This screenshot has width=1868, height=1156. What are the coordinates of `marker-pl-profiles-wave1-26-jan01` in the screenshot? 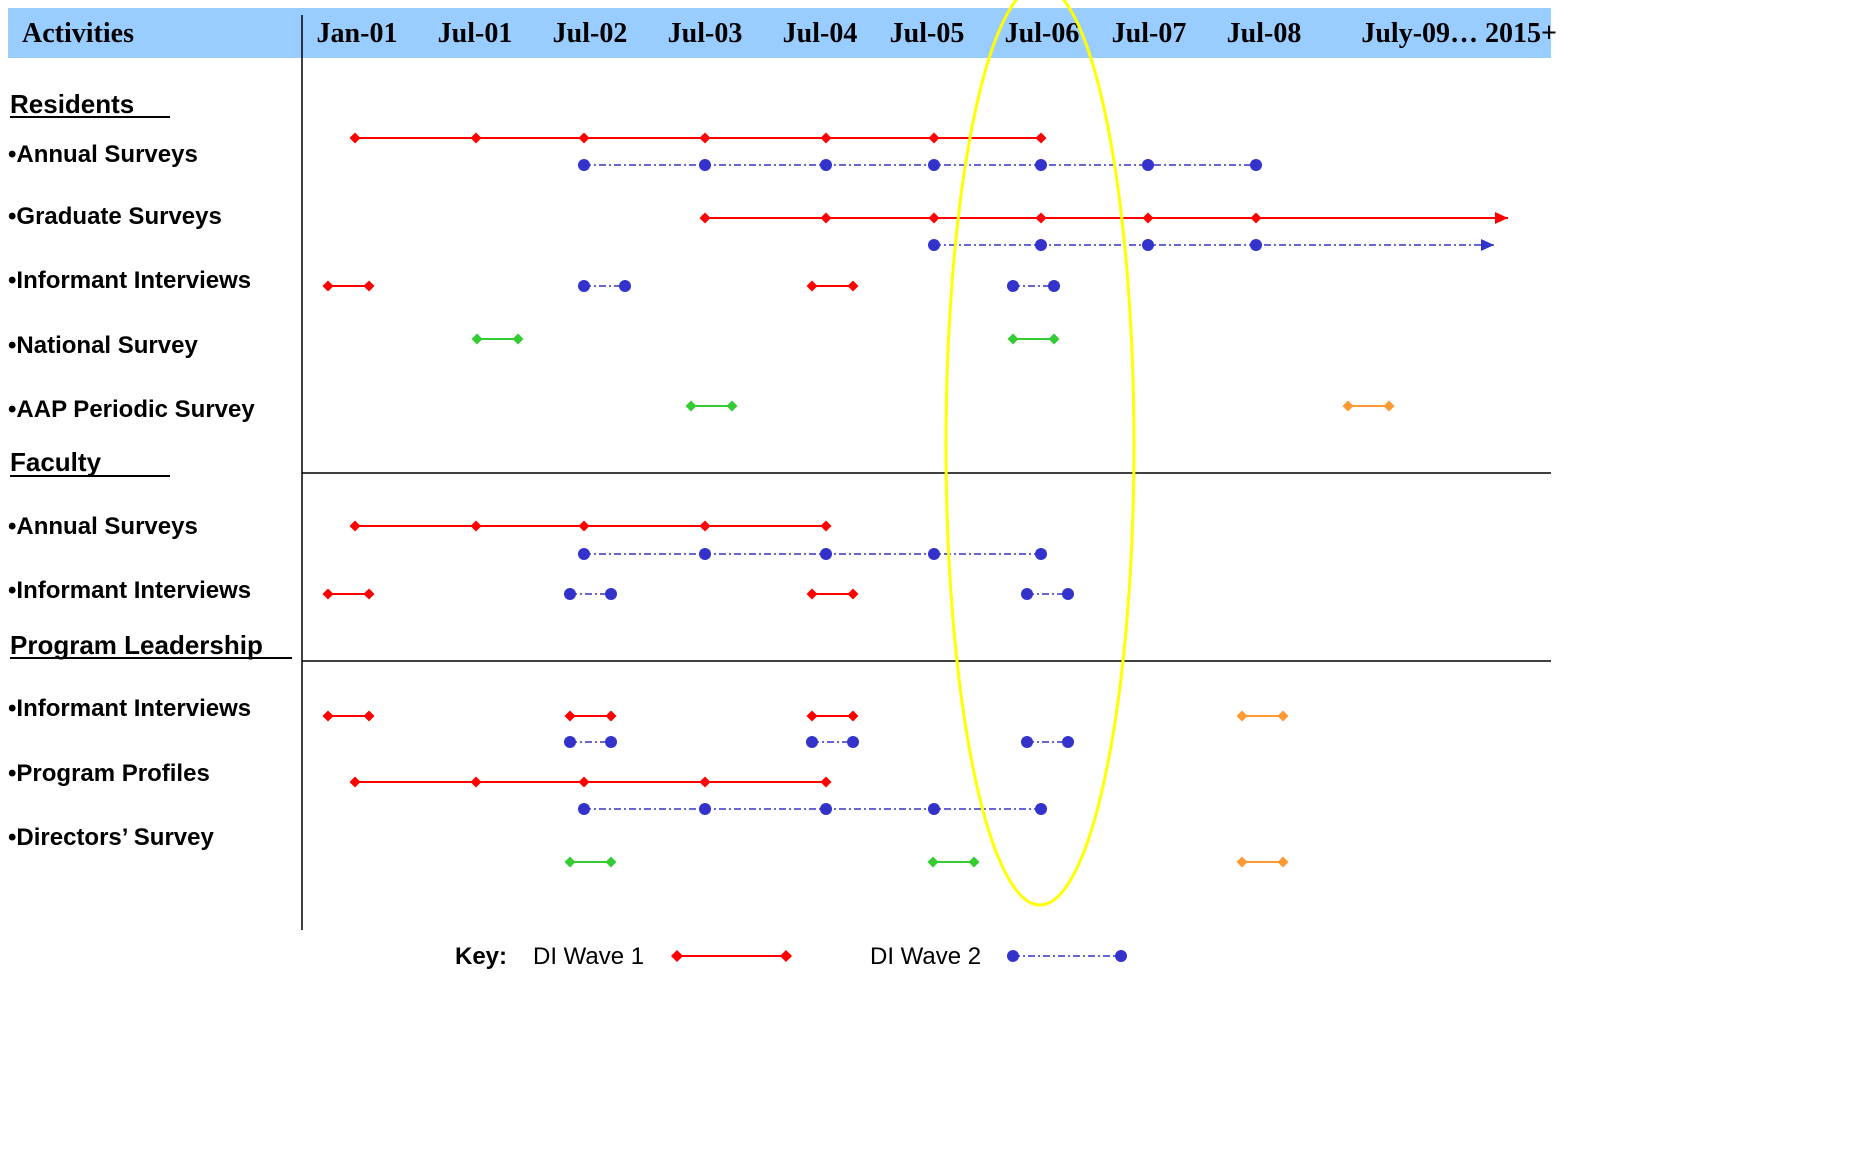 It's located at (355, 782).